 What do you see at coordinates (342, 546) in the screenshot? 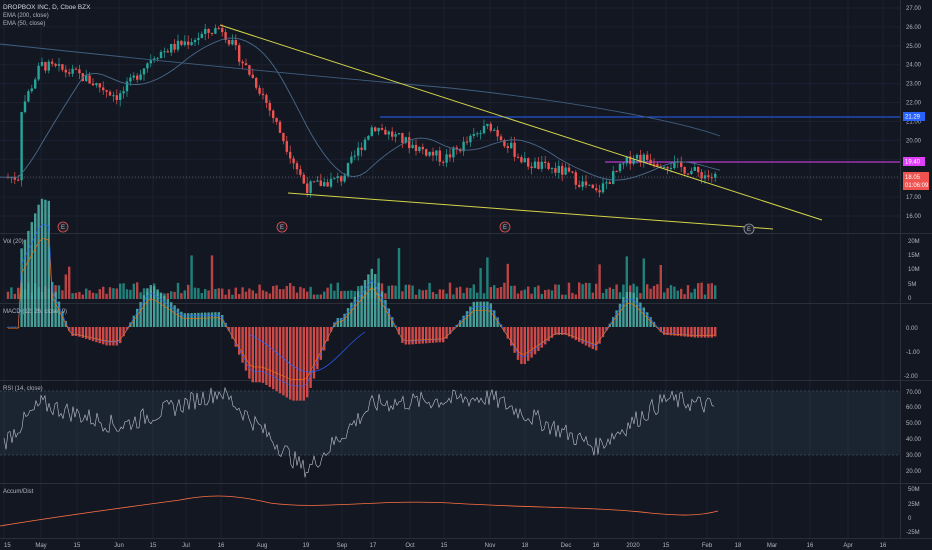
I see `time-axis-label: Sep` at bounding box center [342, 546].